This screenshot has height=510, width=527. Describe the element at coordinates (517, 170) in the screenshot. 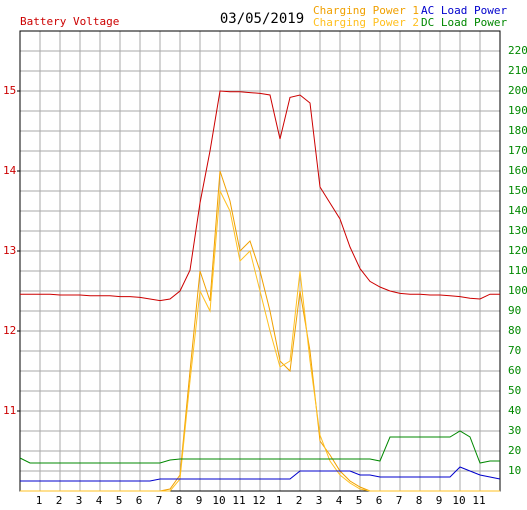

I see `y2-tick-label: 160` at that location.